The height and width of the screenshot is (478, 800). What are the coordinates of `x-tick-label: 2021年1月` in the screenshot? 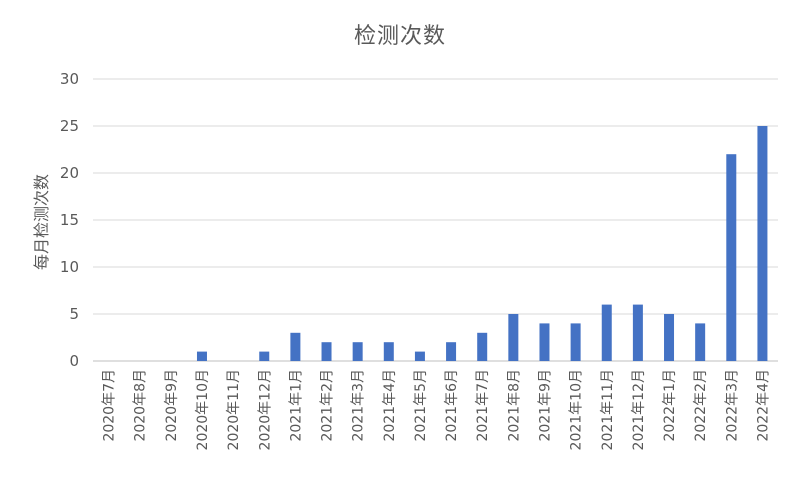 It's located at (296, 405).